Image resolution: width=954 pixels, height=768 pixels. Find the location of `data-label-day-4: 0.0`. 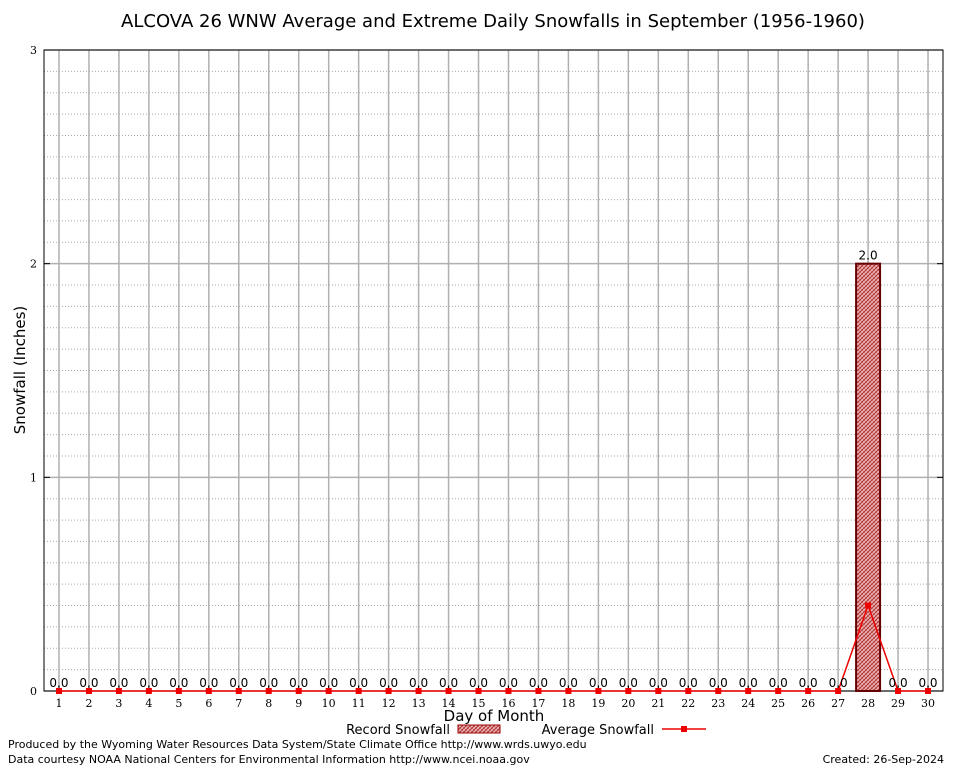

data-label-day-4: 0.0 is located at coordinates (148, 683).